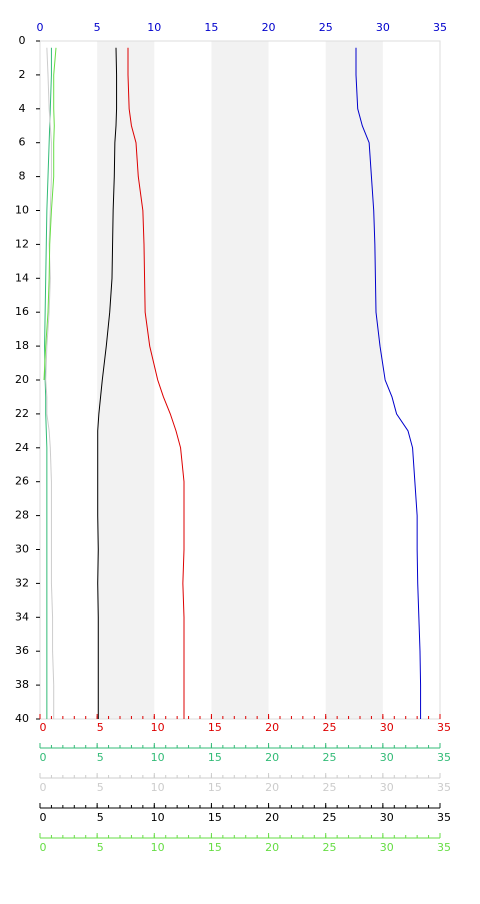 The height and width of the screenshot is (904, 480). I want to click on y-tick-label: 16, so click(22, 311).